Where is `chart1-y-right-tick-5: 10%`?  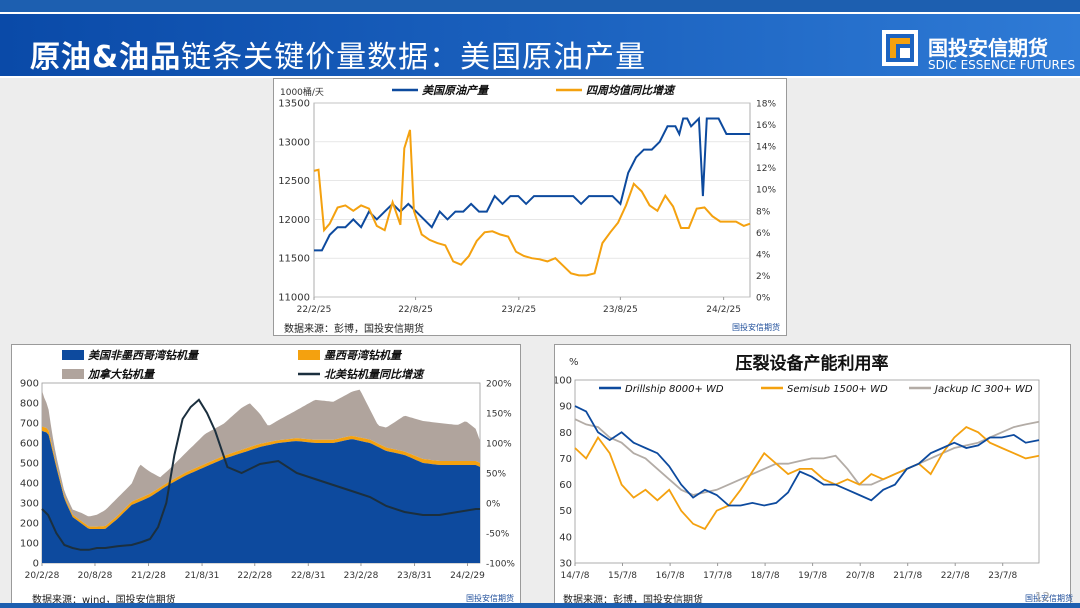
chart1-y-right-tick-5: 10% is located at coordinates (766, 191).